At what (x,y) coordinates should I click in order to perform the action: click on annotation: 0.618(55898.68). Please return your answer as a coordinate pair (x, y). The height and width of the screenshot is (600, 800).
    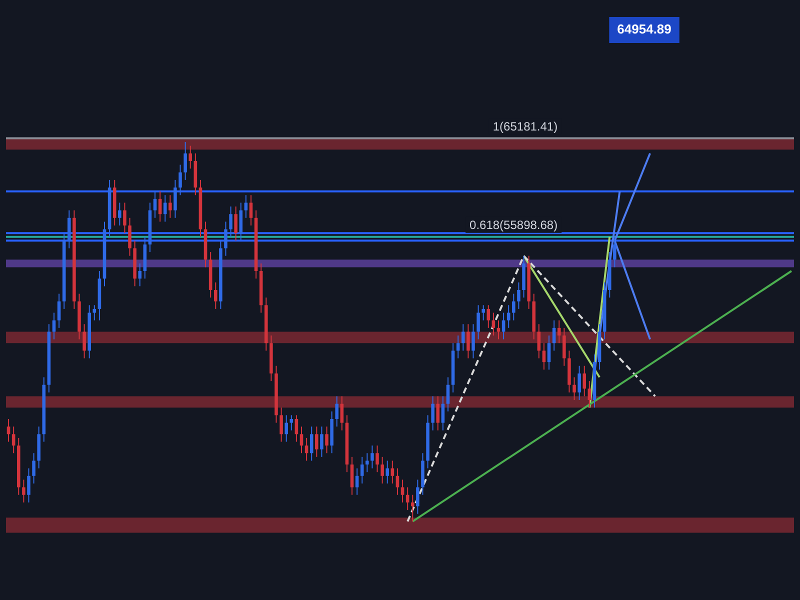
    Looking at the image, I should click on (514, 225).